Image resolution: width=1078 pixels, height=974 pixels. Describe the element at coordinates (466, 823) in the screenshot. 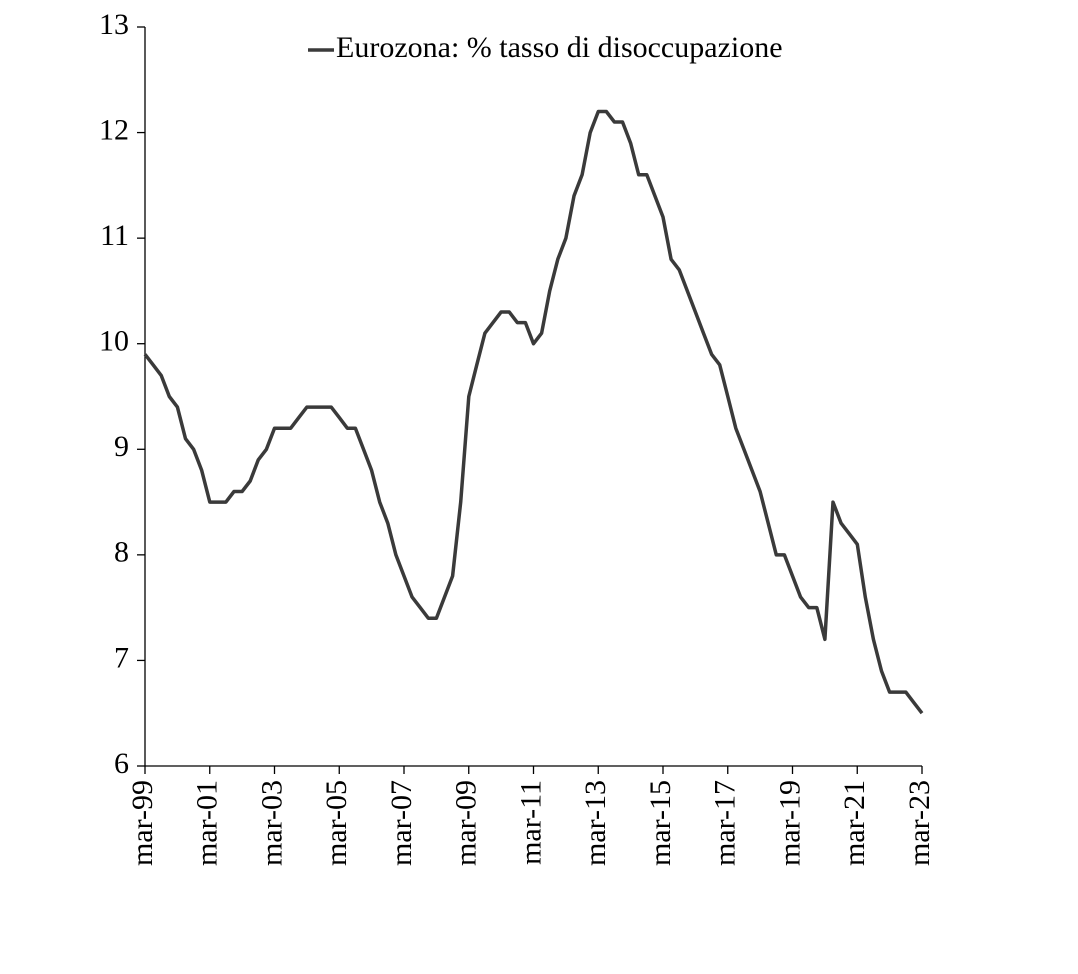

I see `x-tick-label: mar-09` at that location.